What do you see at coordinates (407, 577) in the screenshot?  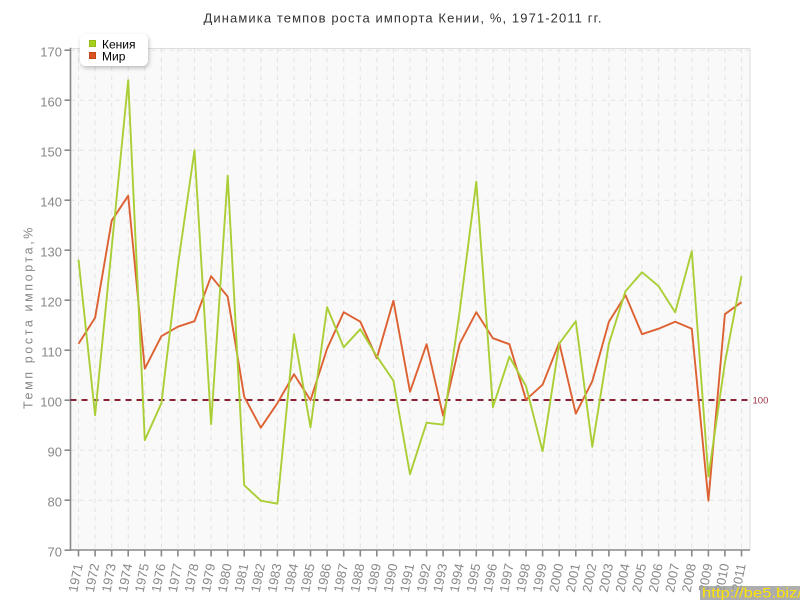 I see `svg-text: 1991` at bounding box center [407, 577].